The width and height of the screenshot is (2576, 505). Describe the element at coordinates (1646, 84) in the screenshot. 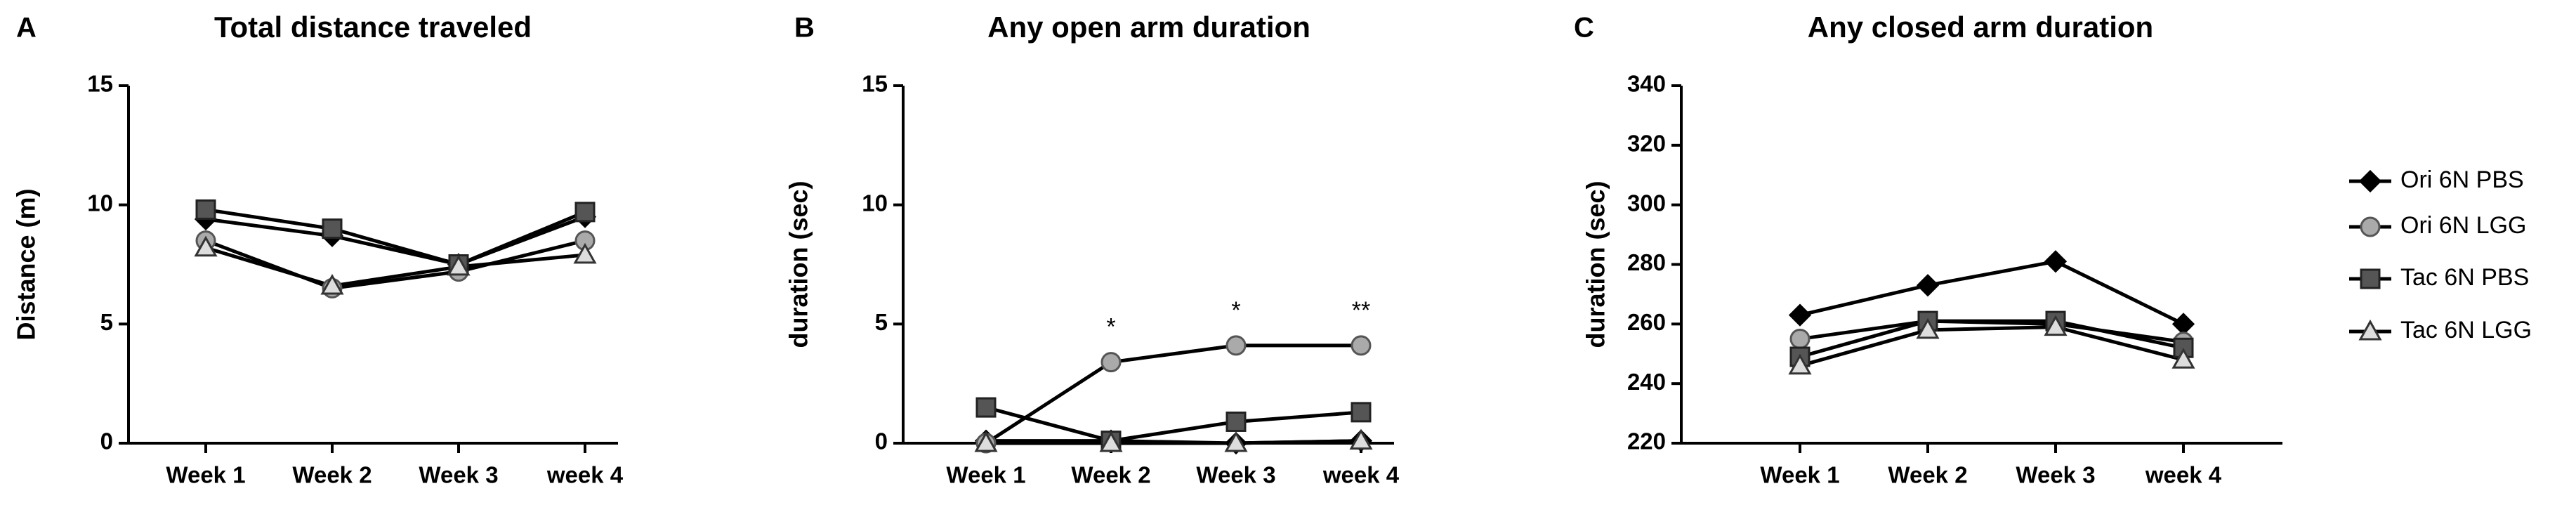

I see `y-tick-label: 340` at that location.